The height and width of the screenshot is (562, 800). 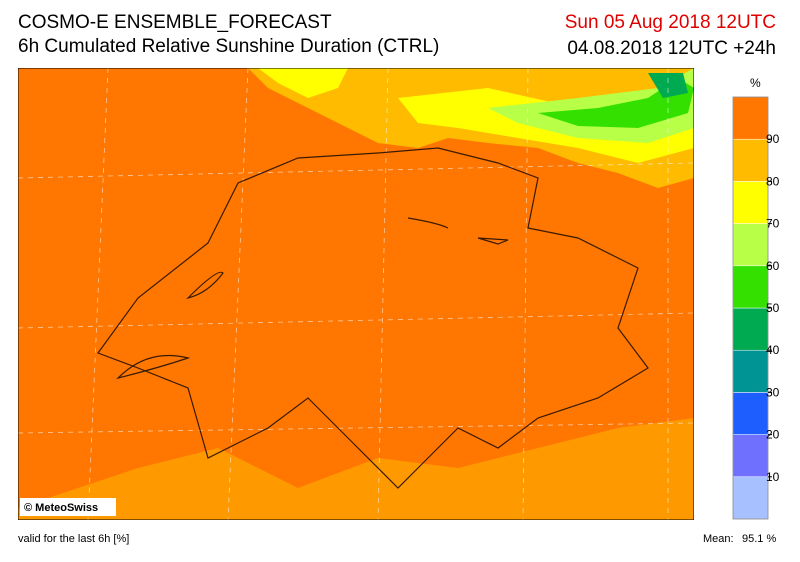 I want to click on colorbar-tick-label: 90, so click(x=773, y=139).